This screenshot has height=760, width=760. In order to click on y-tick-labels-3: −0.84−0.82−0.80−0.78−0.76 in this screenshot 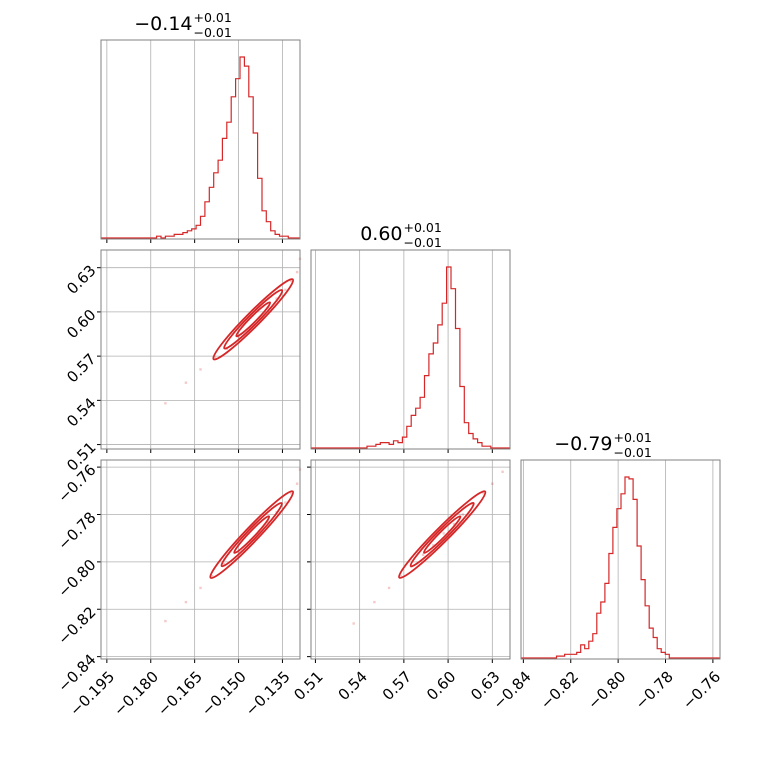, I will do `click(76, 578)`.